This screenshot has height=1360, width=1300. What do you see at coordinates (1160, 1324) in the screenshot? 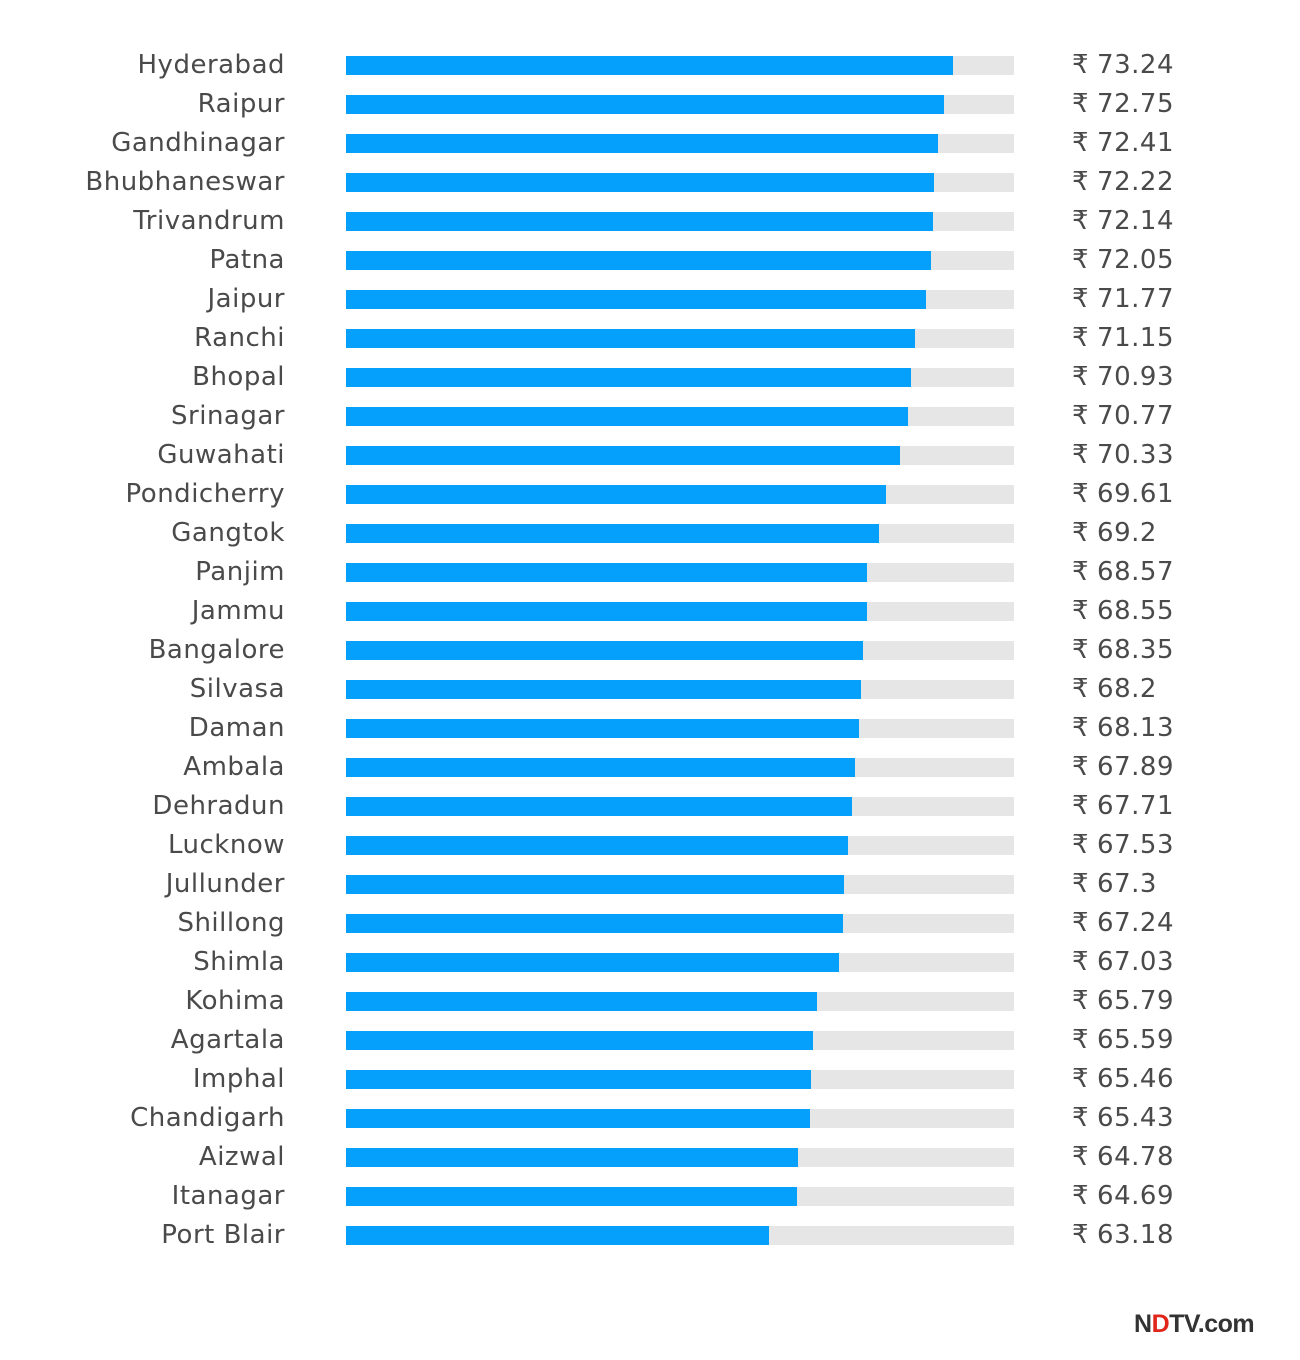
I see `logo-mark: D` at bounding box center [1160, 1324].